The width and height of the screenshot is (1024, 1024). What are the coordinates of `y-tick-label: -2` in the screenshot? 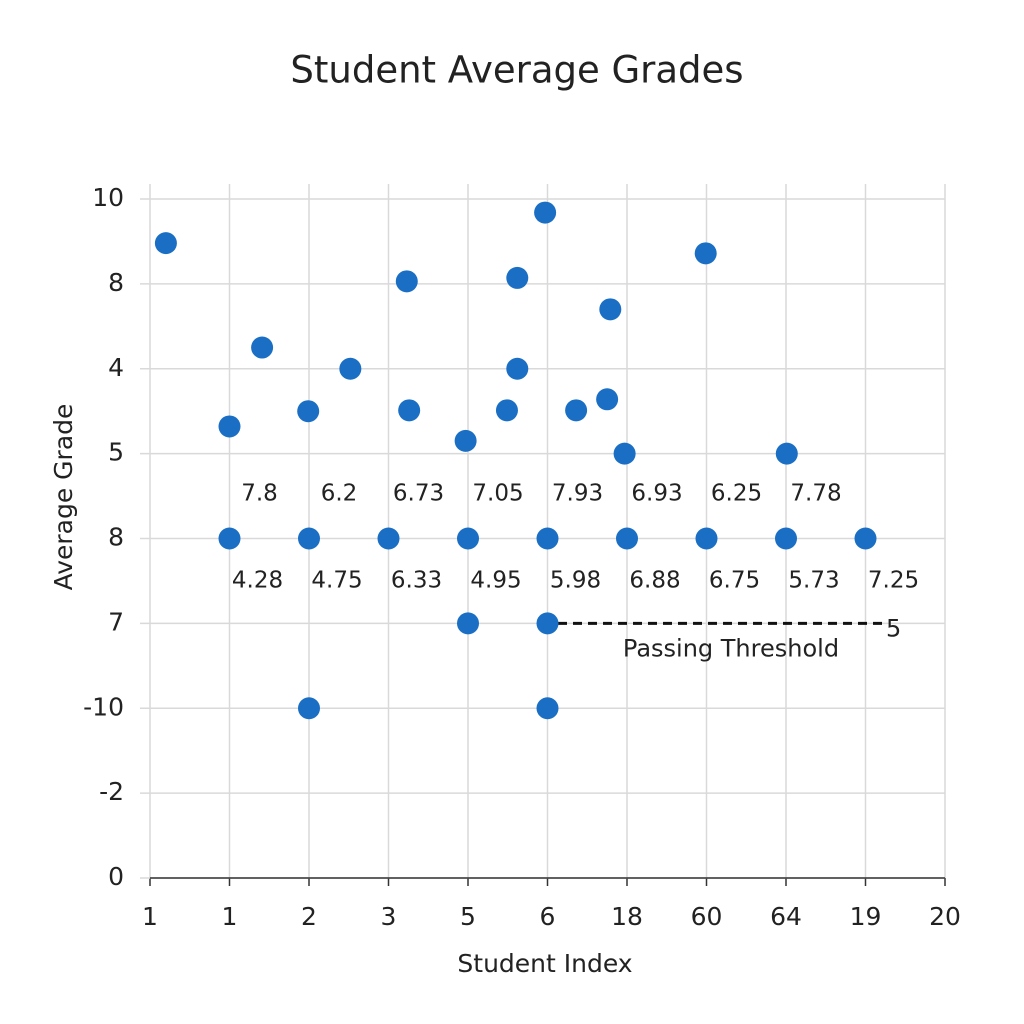 It's located at (111, 791).